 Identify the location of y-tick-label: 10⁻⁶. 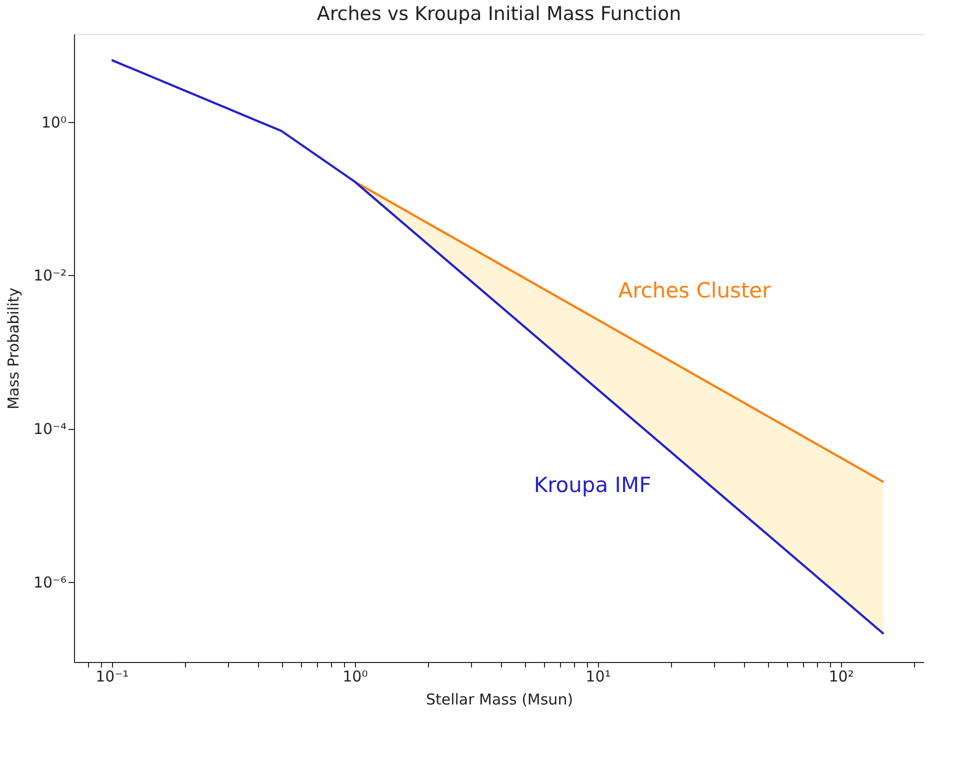
(49, 582).